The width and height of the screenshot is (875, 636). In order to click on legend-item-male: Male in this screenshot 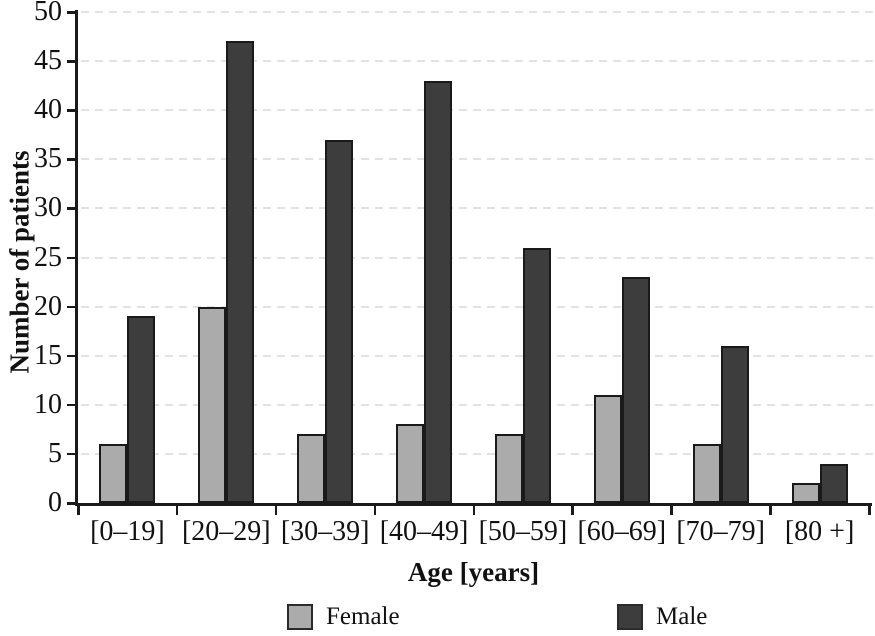, I will do `click(662, 617)`.